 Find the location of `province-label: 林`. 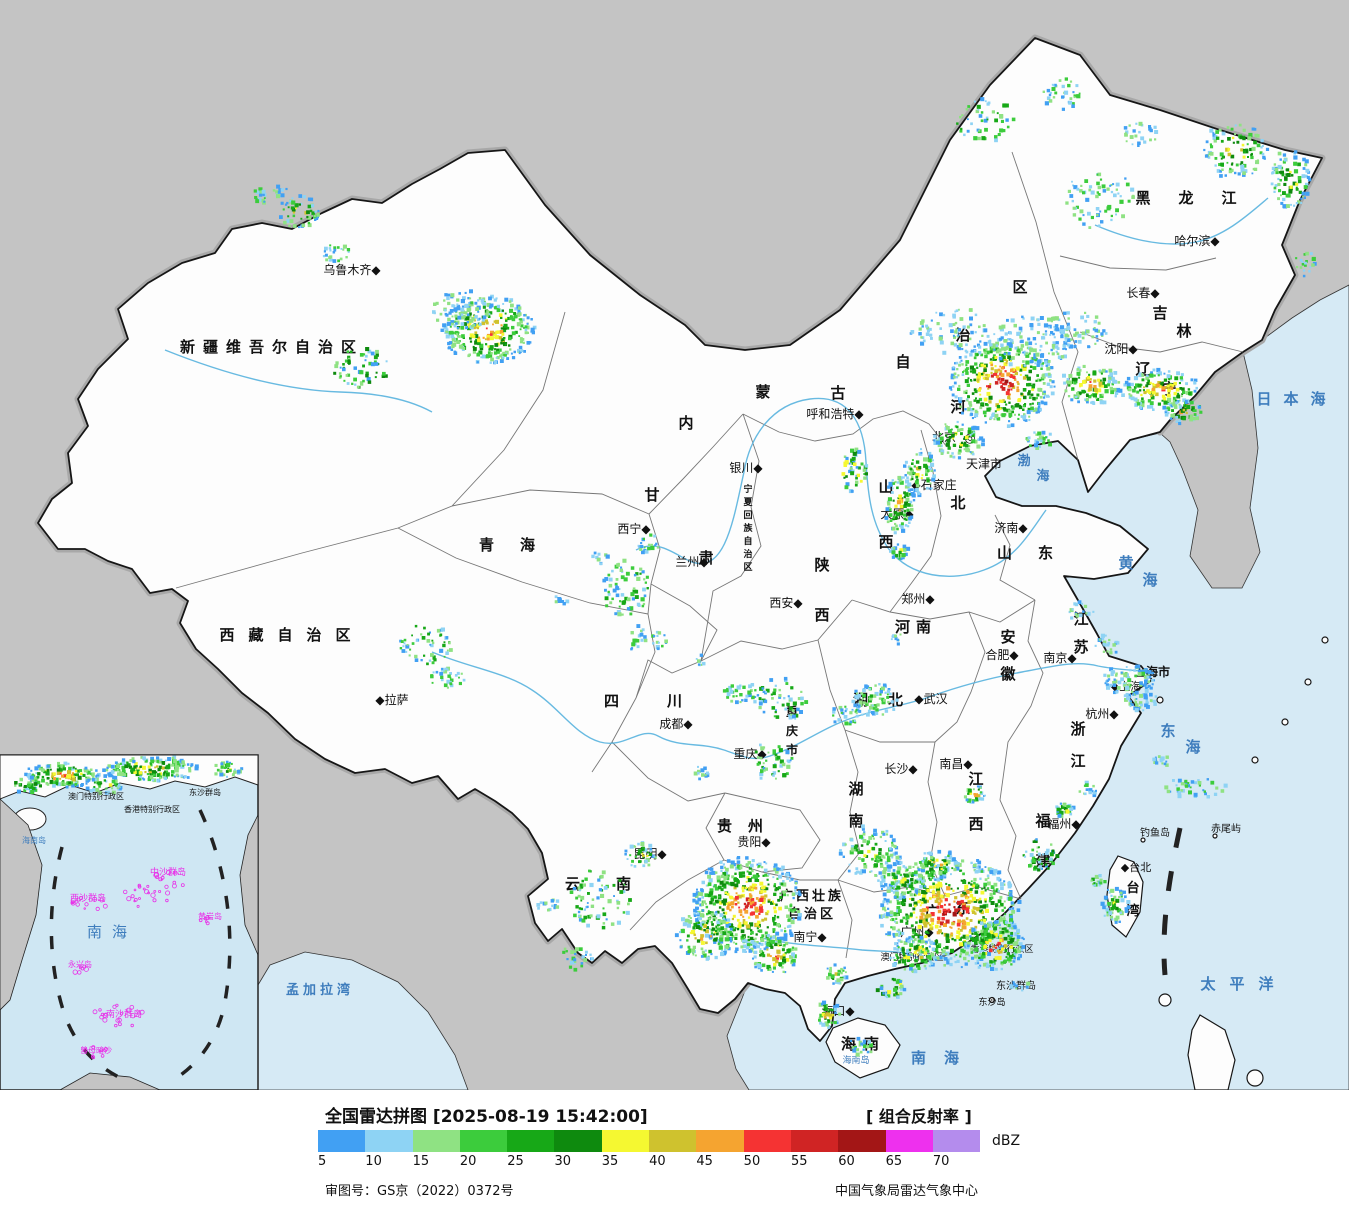

province-label: 林 is located at coordinates (1184, 331).